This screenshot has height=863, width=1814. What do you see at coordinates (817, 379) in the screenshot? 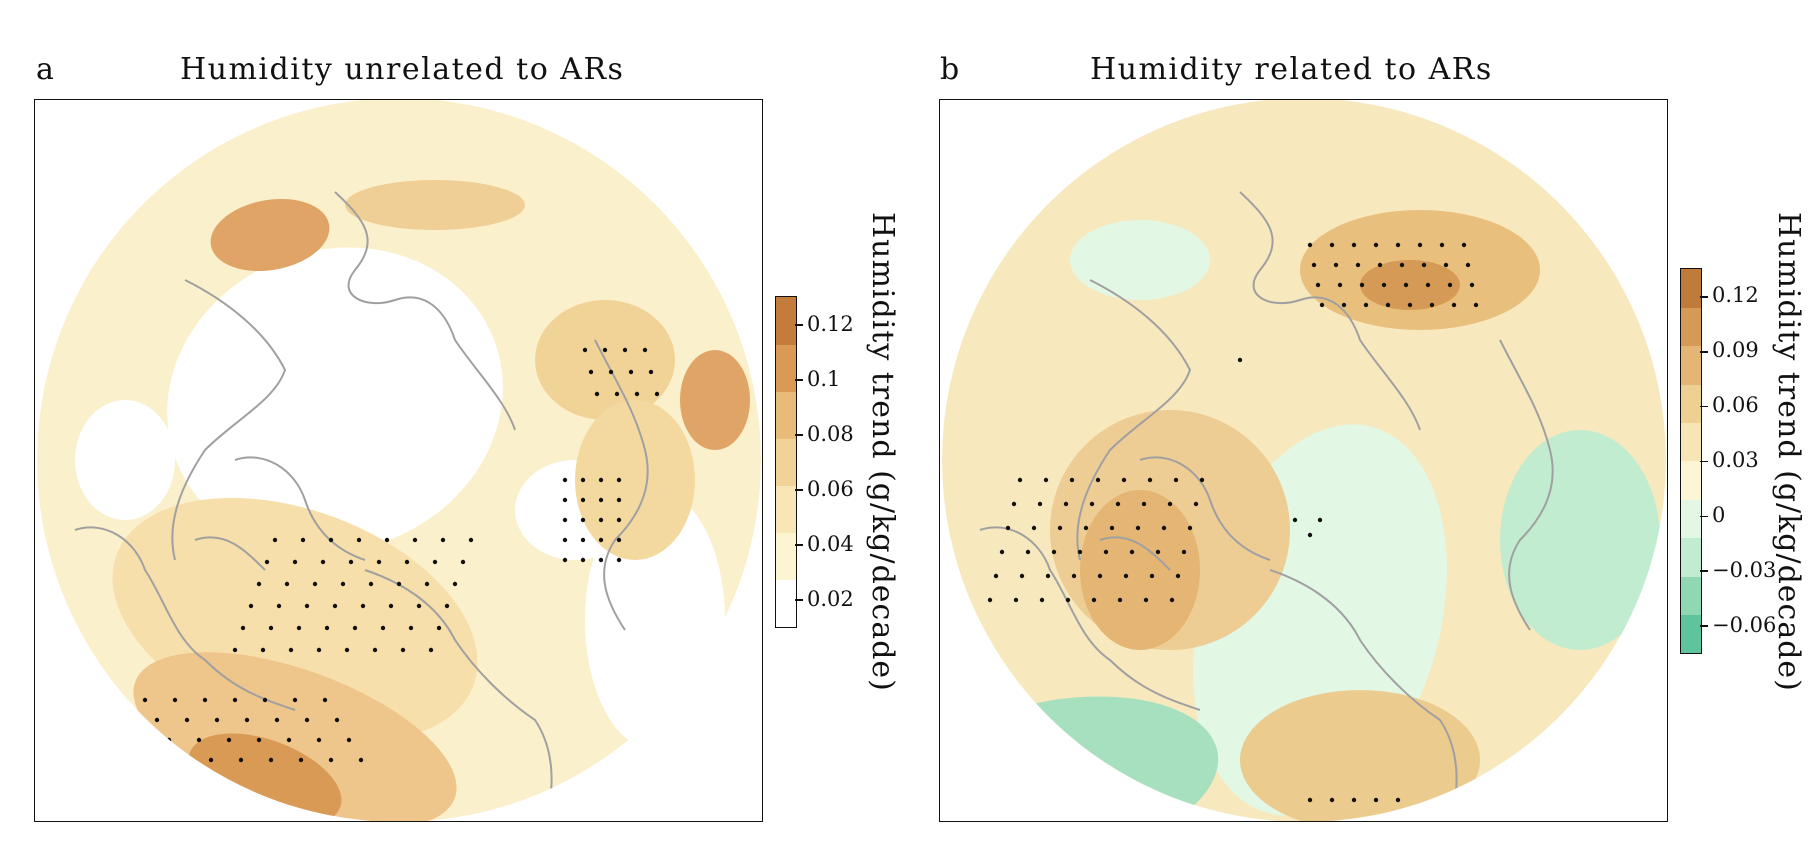
I see `colorbar-tick-label: 0.1` at bounding box center [817, 379].